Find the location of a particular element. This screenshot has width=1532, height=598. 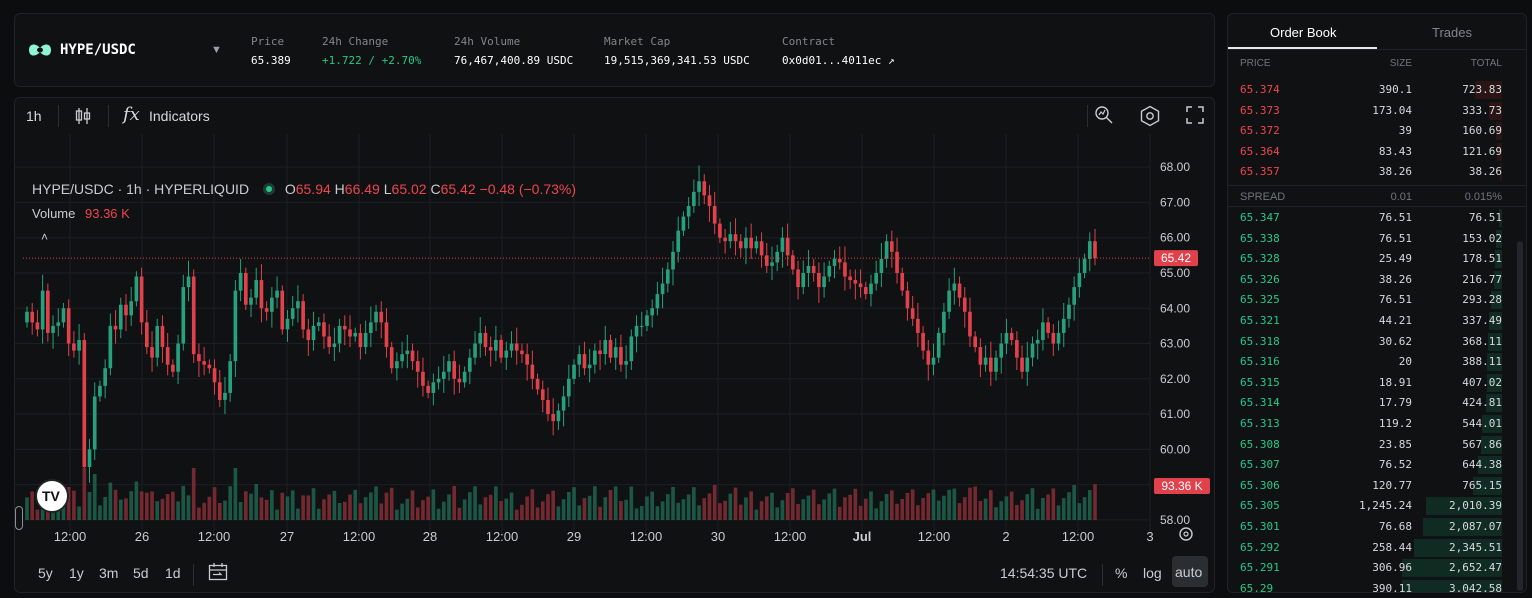

bid-row: 65.316 20 388.11 is located at coordinates (1377, 362).